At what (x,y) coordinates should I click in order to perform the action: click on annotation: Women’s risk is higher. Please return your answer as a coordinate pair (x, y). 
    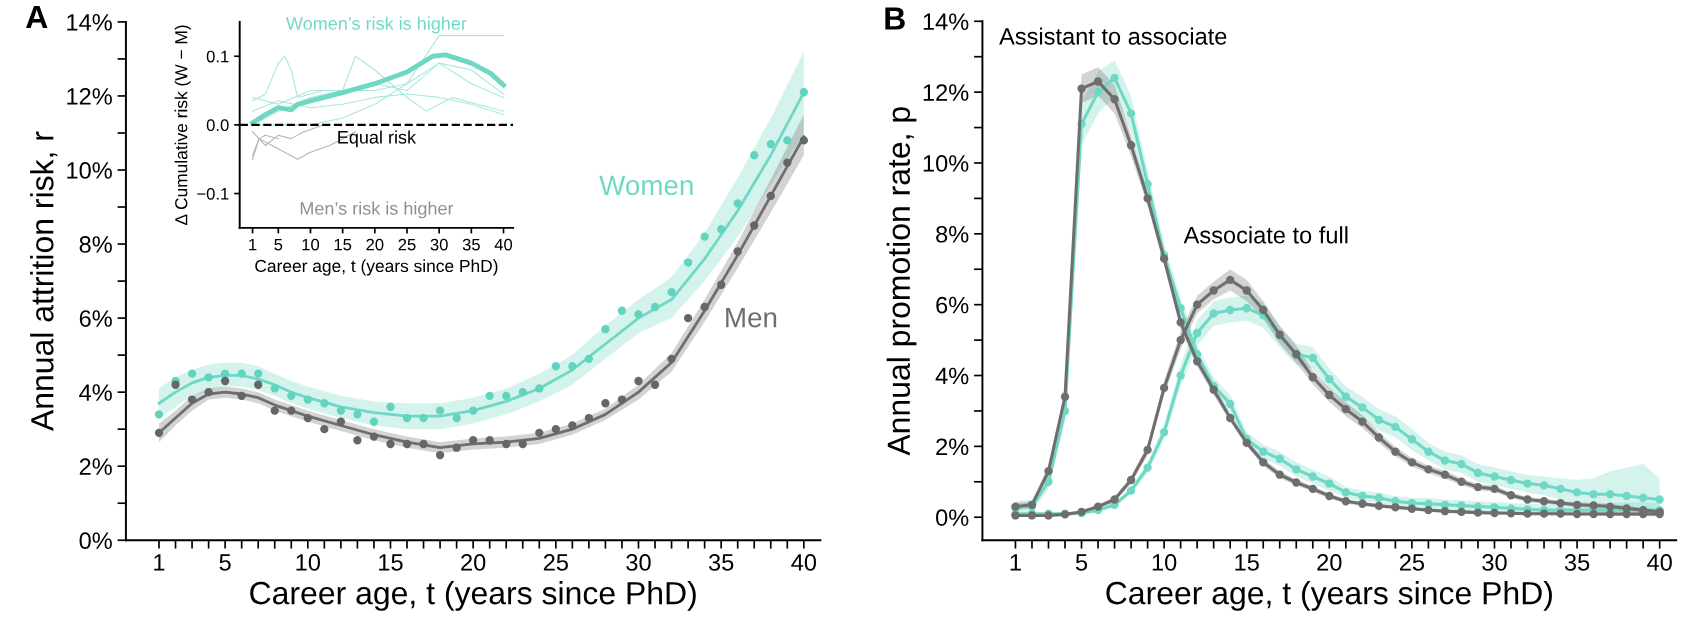
    Looking at the image, I should click on (376, 25).